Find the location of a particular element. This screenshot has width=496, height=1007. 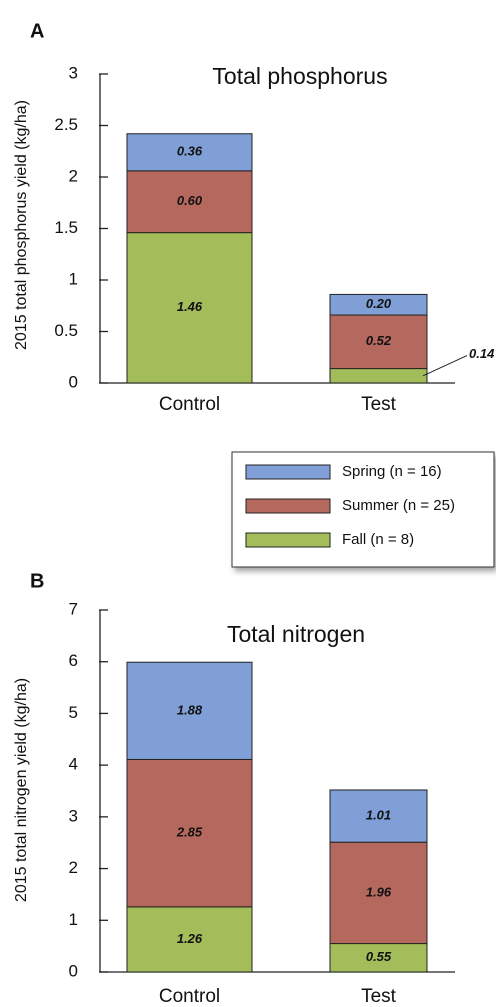

chart-title: Total nitrogen is located at coordinates (296, 634).